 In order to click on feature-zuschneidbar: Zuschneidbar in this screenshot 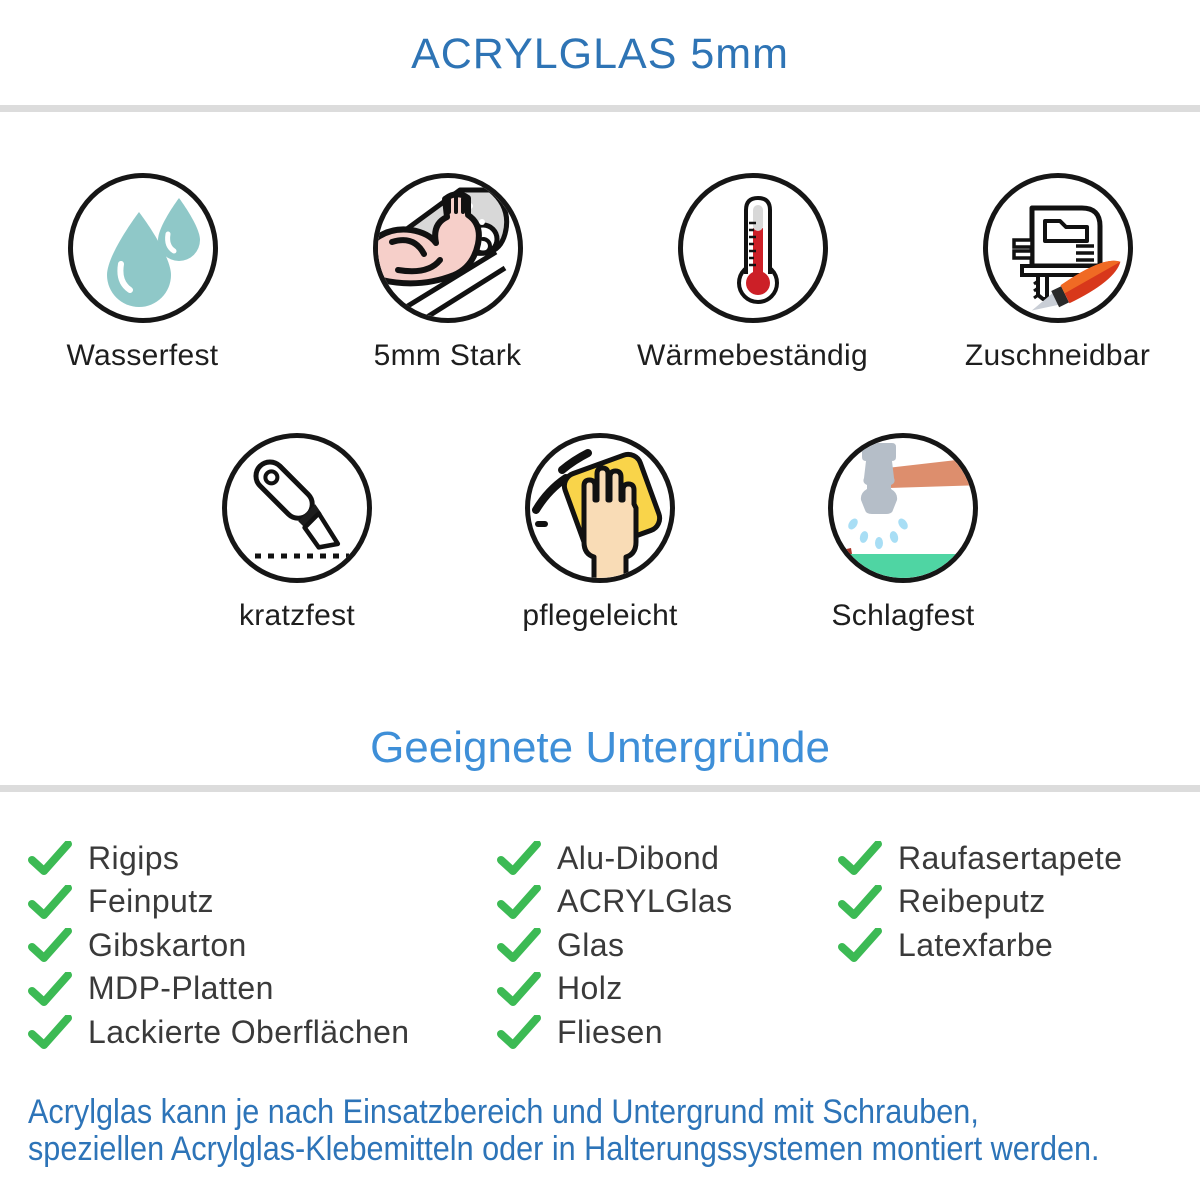, I will do `click(1058, 273)`.